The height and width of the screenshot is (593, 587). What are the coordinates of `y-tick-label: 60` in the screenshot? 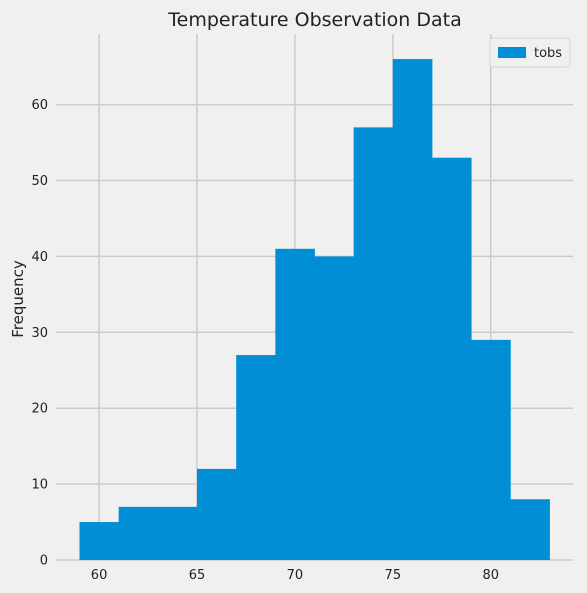 It's located at (39, 105).